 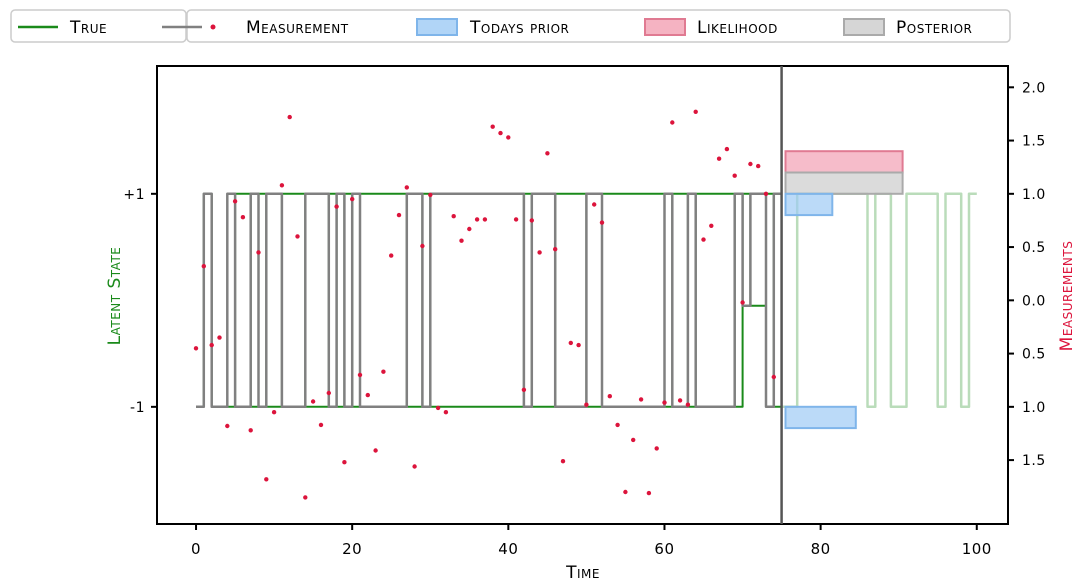 I want to click on x-tick-label: 100, so click(x=977, y=549).